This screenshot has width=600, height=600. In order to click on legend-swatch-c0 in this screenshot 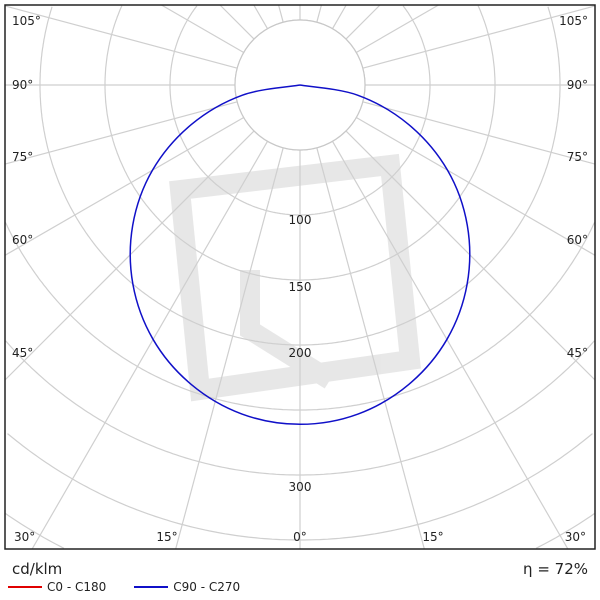, I will do `click(25, 587)`.